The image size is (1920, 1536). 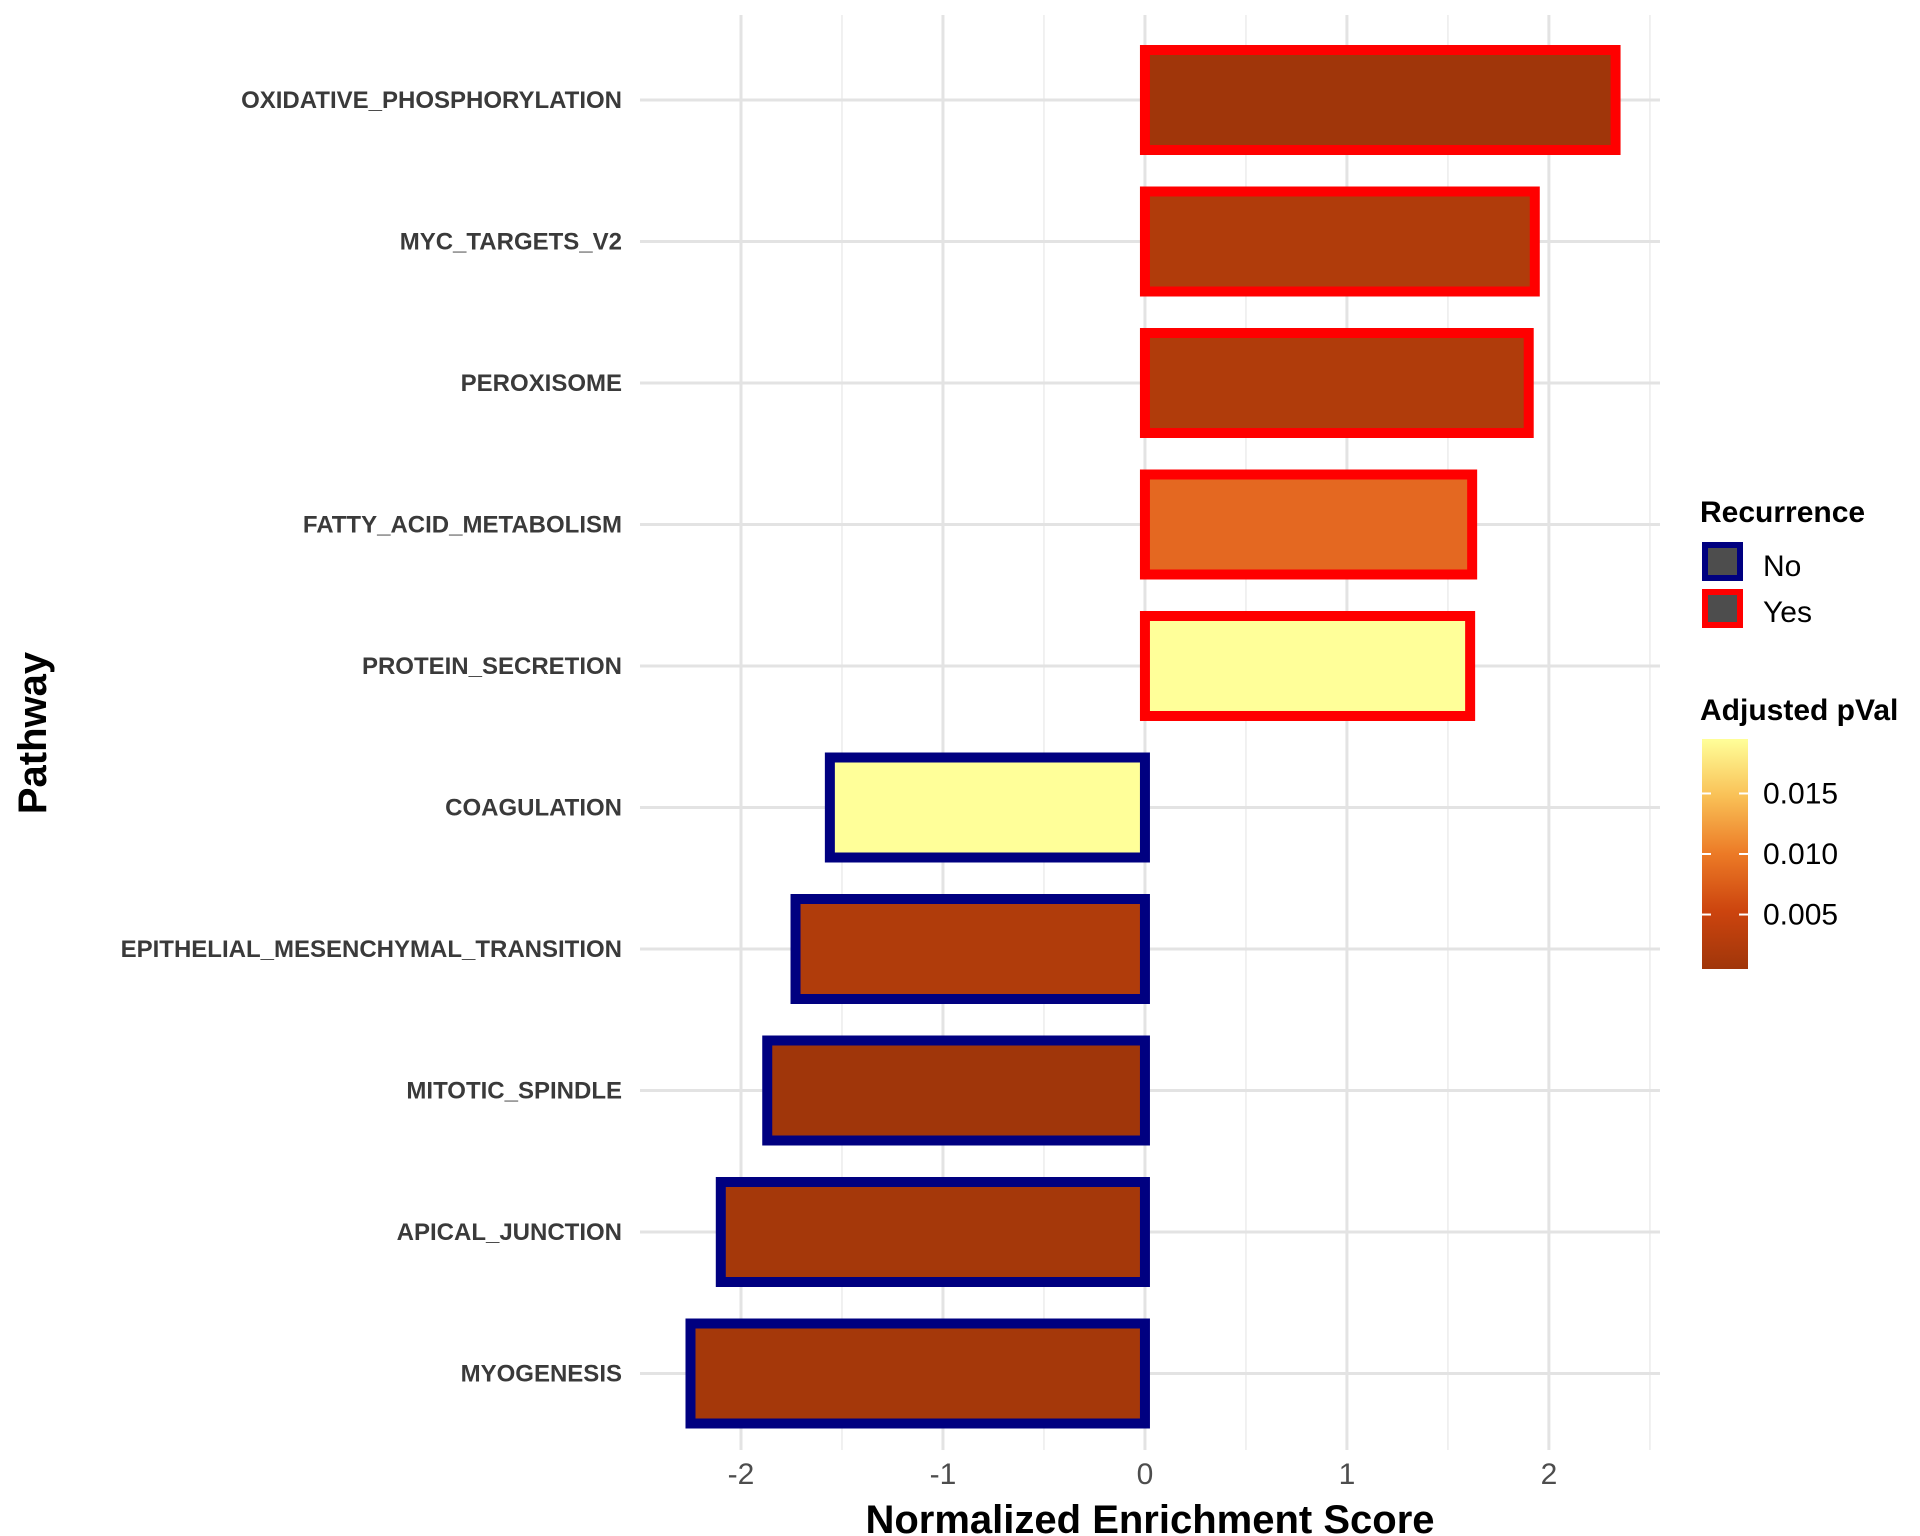 What do you see at coordinates (431, 100) in the screenshot?
I see `y-tick-label: OXIDATIVE_PHOSPHORYLATION` at bounding box center [431, 100].